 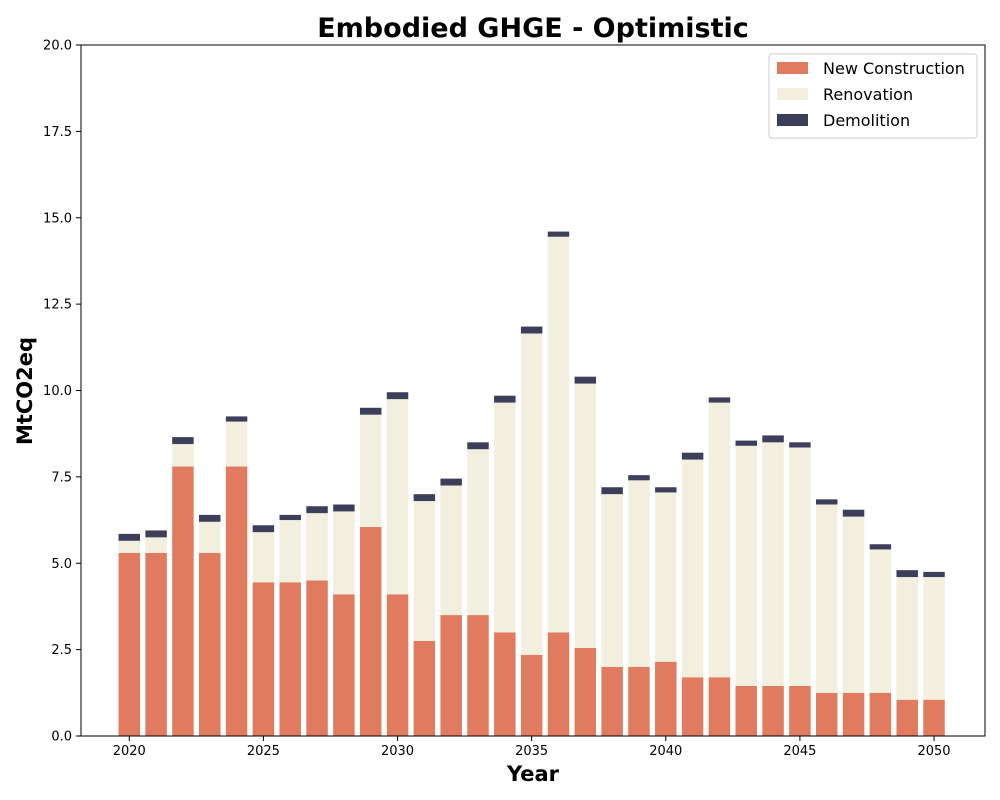 I want to click on legend-label-new-construction: New Construction, so click(x=894, y=68).